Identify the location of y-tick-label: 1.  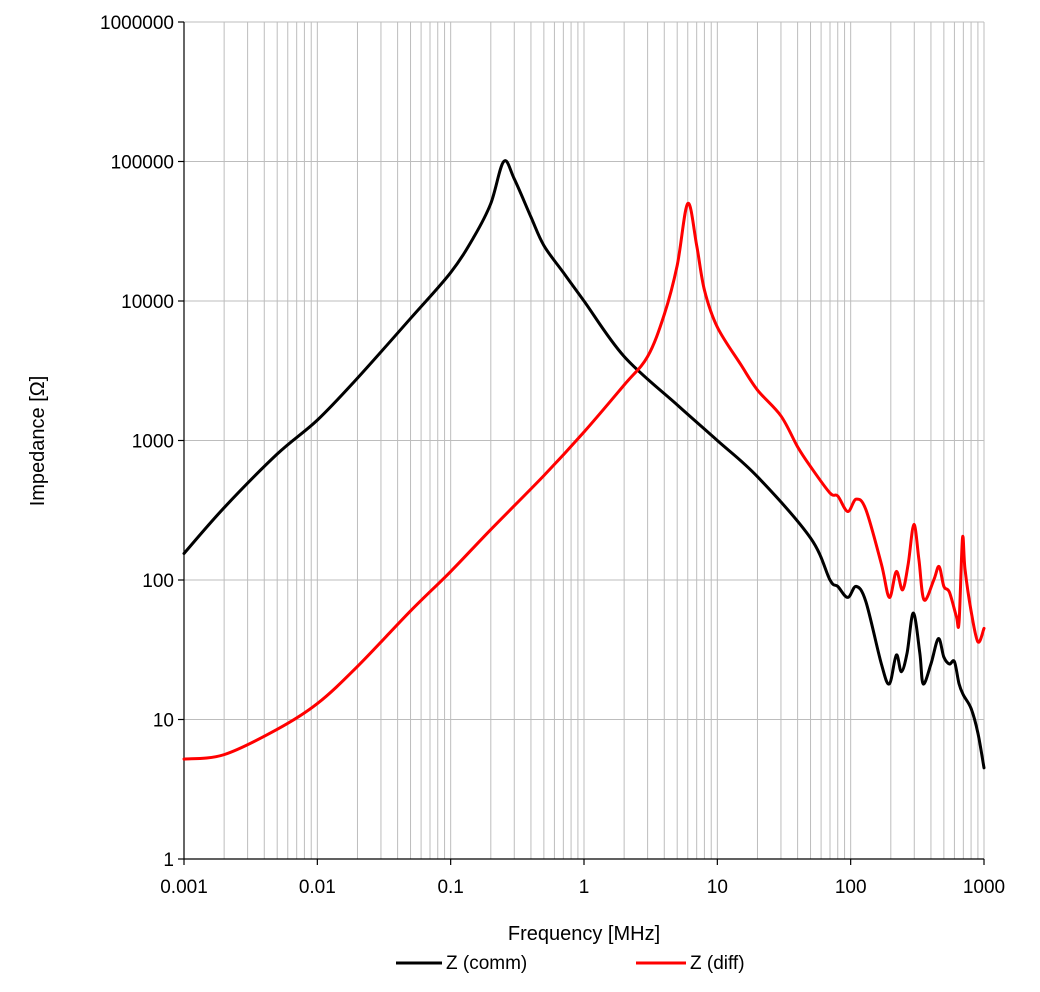
(168, 860).